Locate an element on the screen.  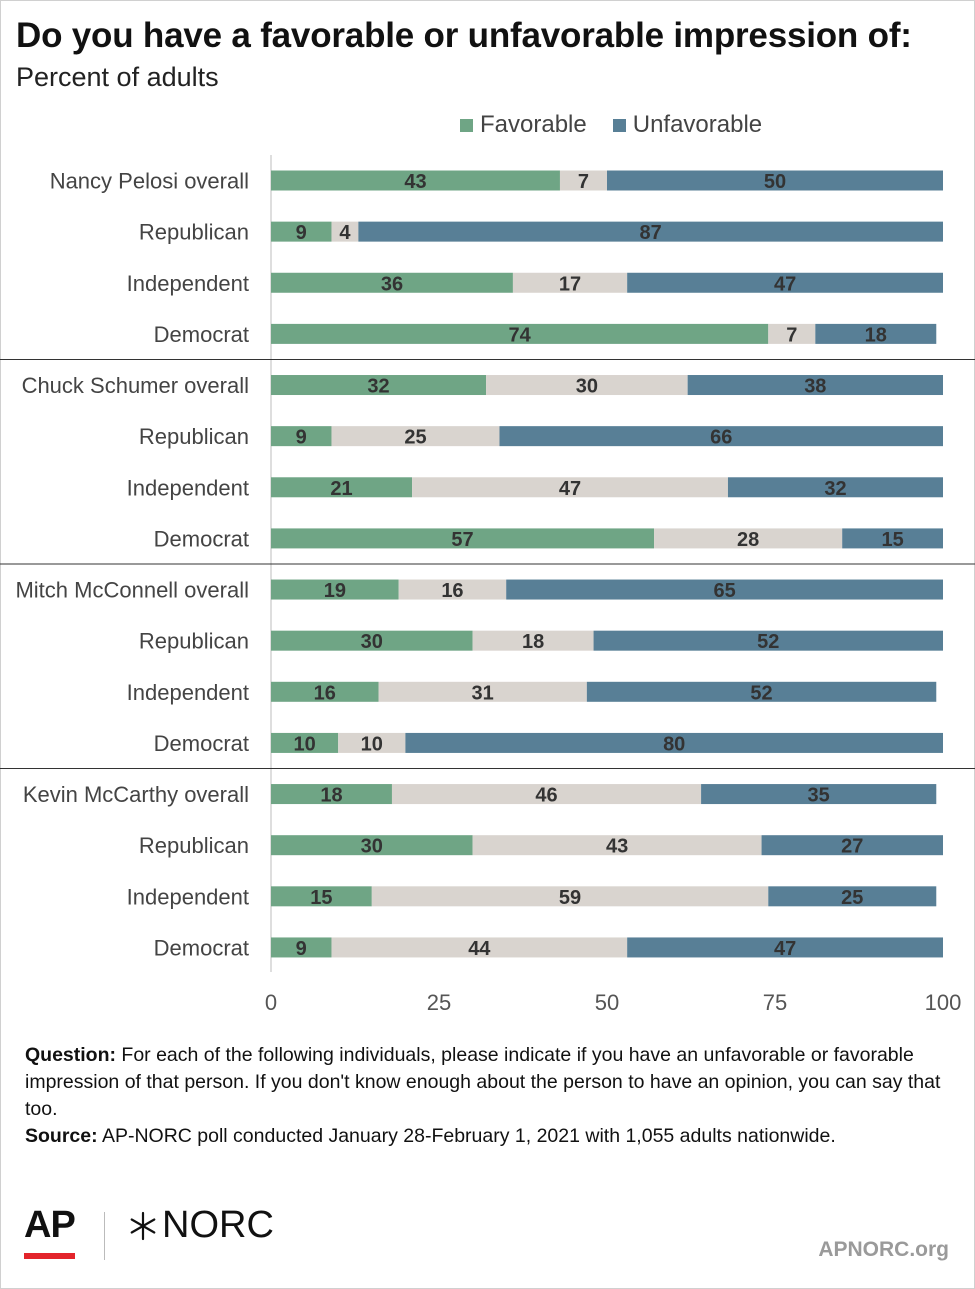
legend: Favorable Unfavorable is located at coordinates (624, 125).